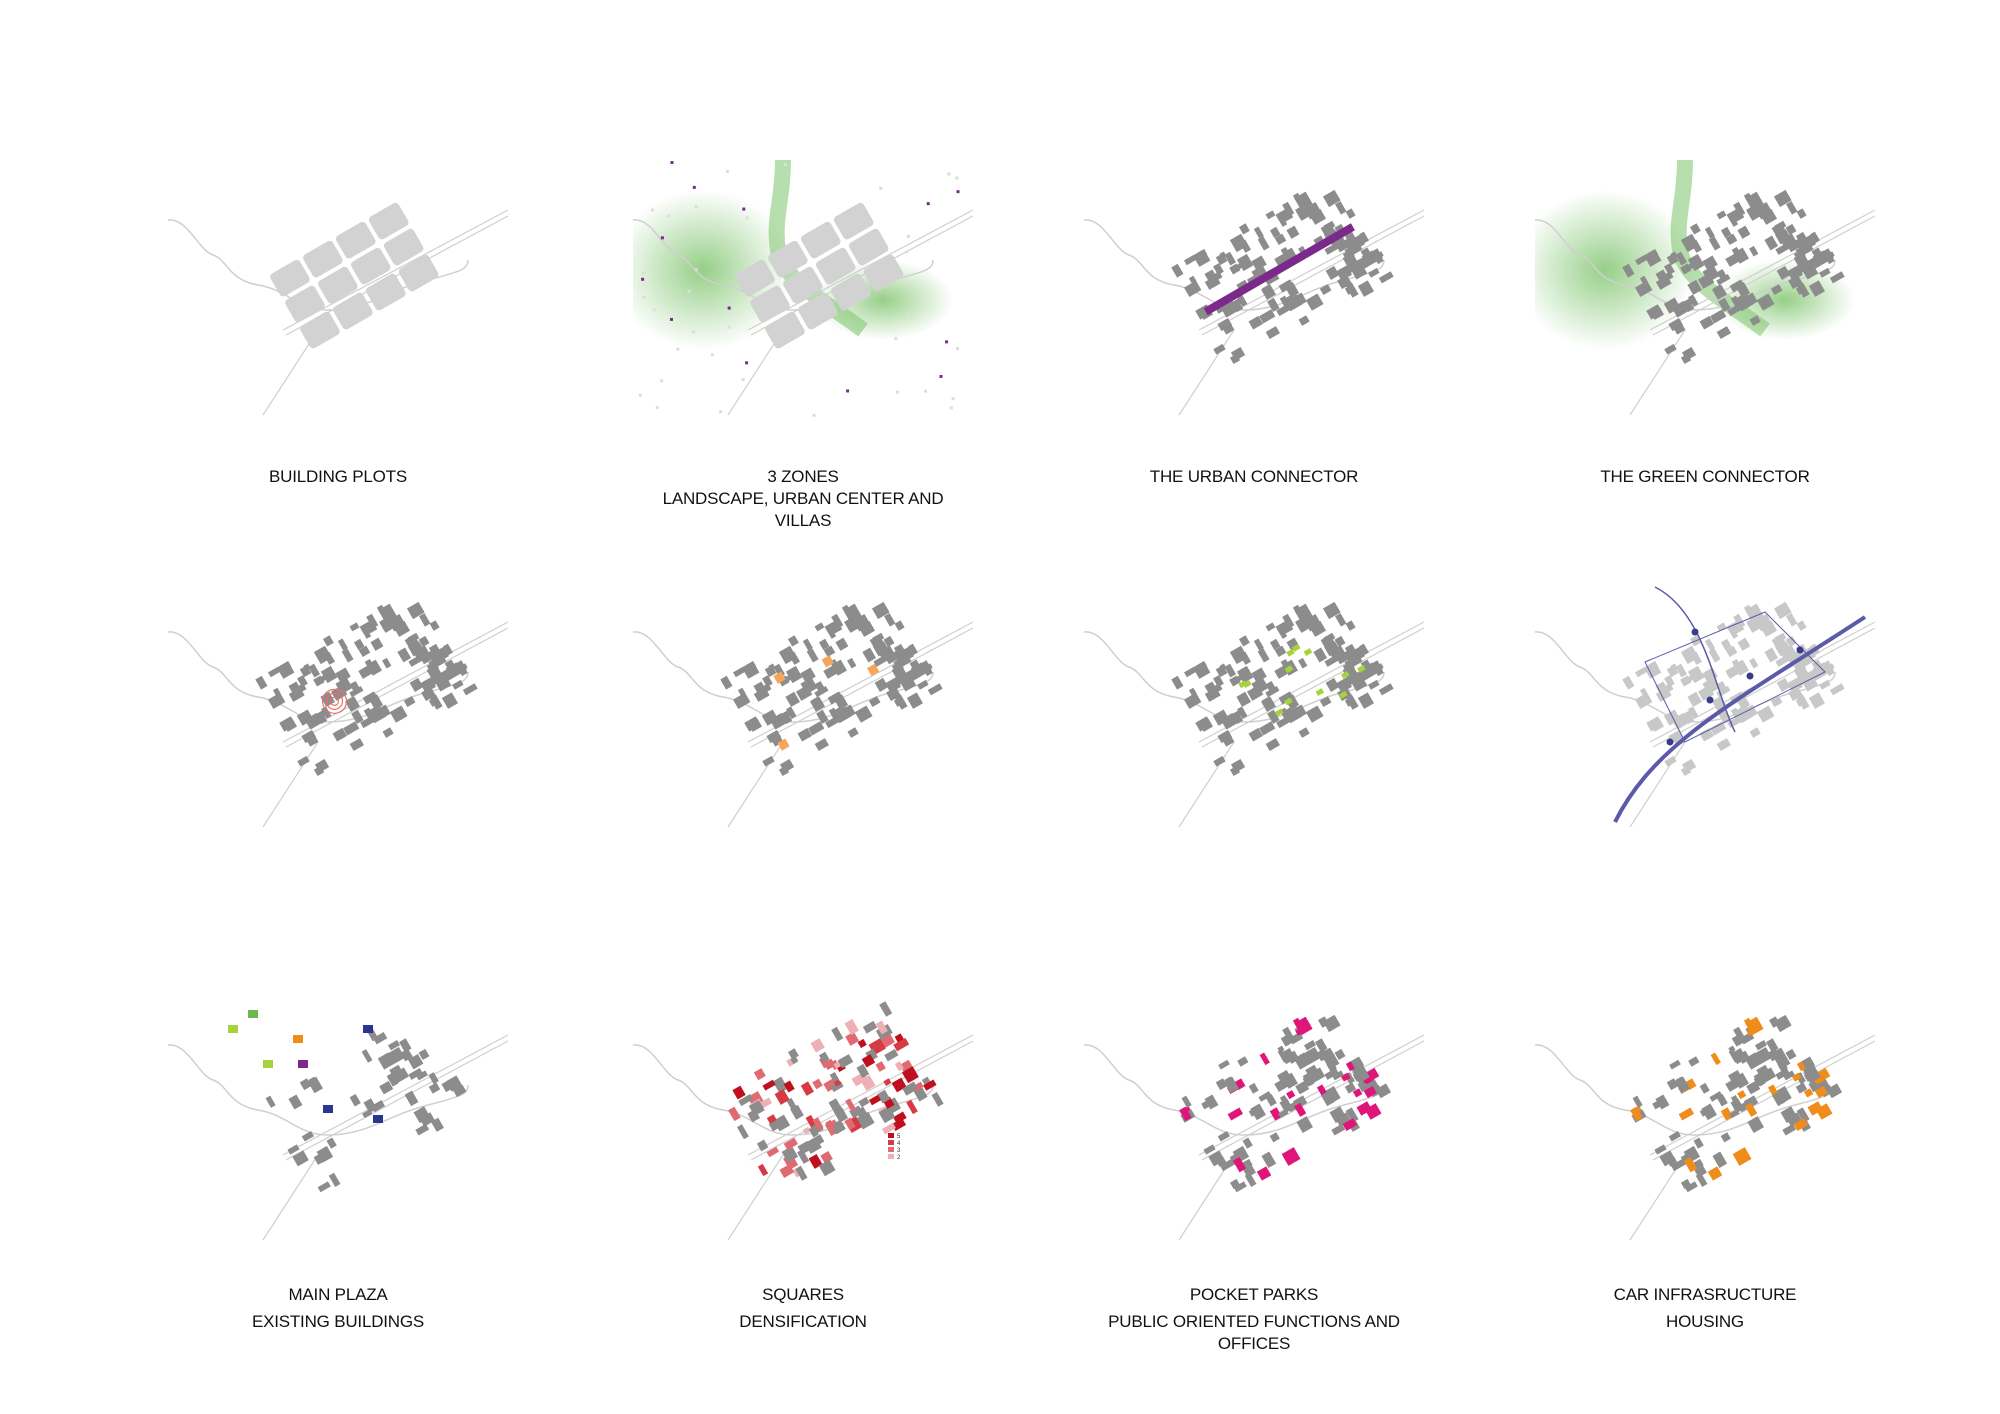  I want to click on map-zones, so click(803, 288).